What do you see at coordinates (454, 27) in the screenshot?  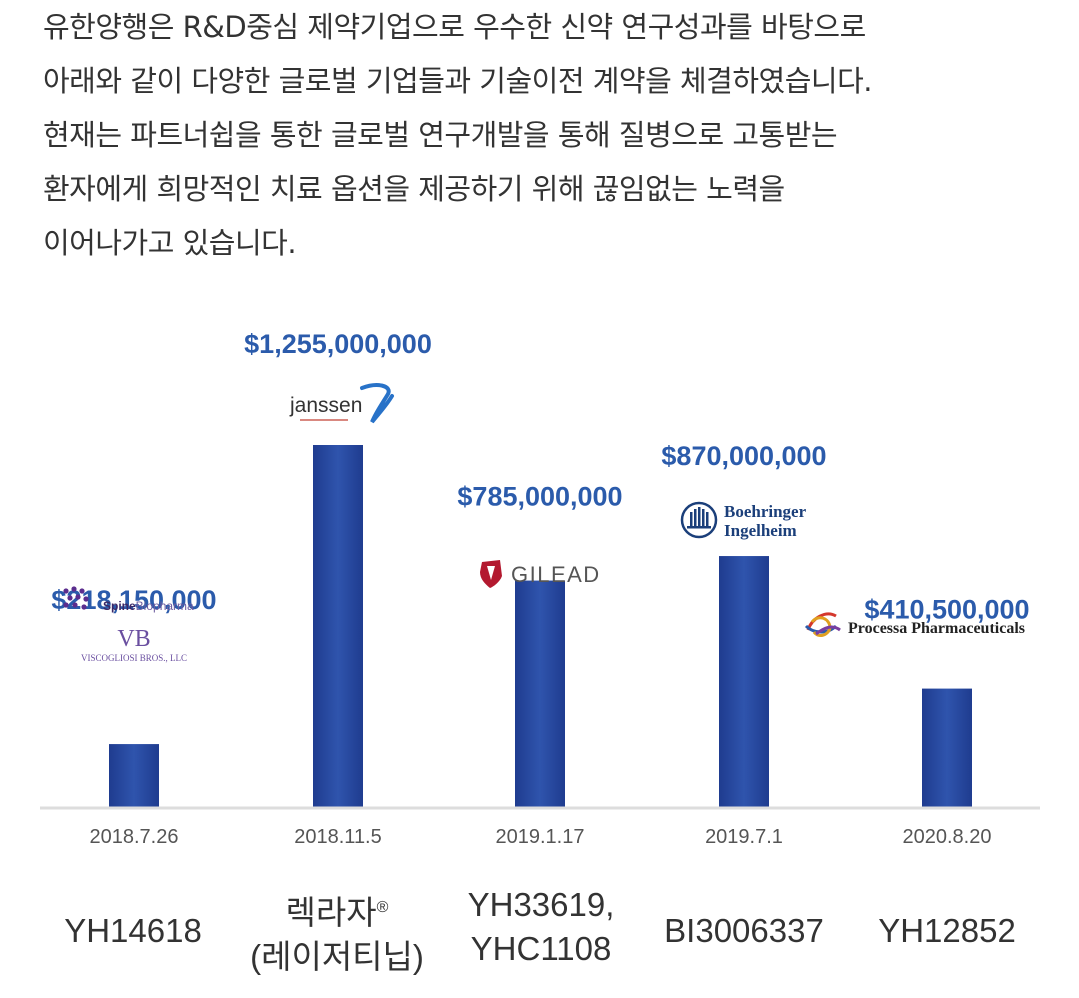 I see `intro-line: 유한양행은 R&D중심 제약기업으로 우수한 신약 연구성과를 바탕으로` at bounding box center [454, 27].